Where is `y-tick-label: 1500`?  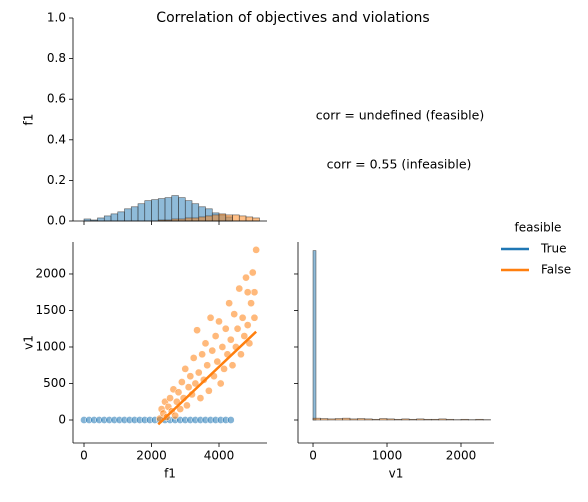
y-tick-label: 1500 is located at coordinates (50, 310).